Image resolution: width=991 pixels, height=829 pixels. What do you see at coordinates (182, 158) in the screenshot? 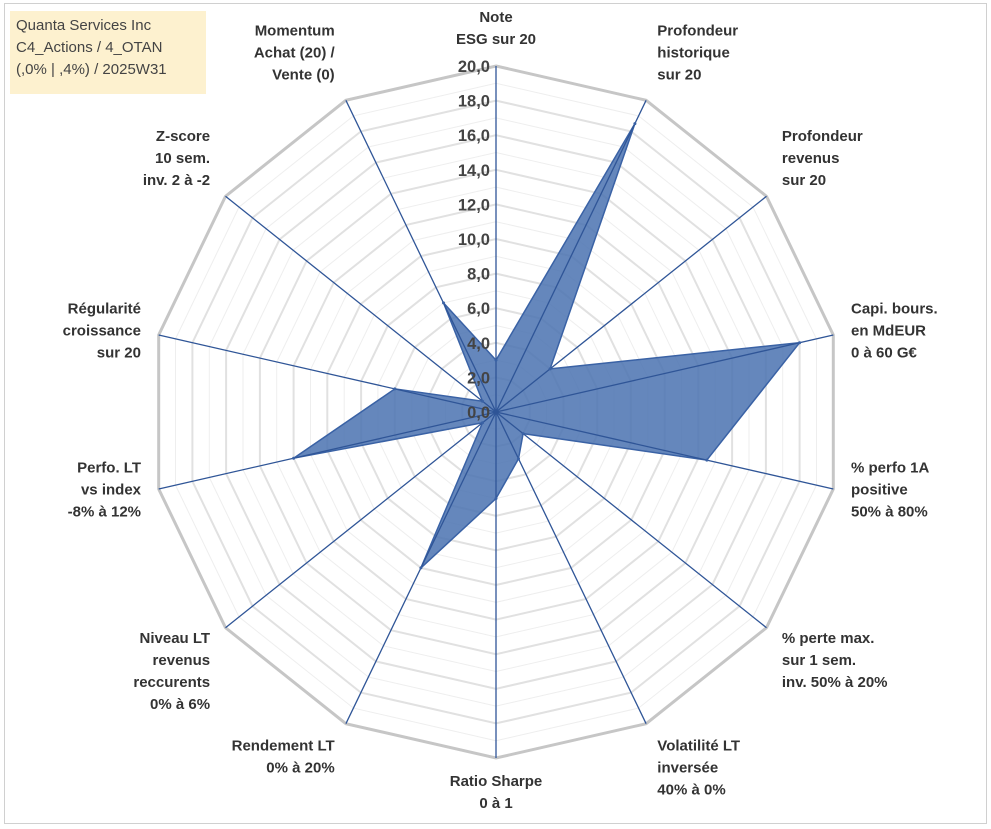
I see `axis-label: 10 sem.` at bounding box center [182, 158].